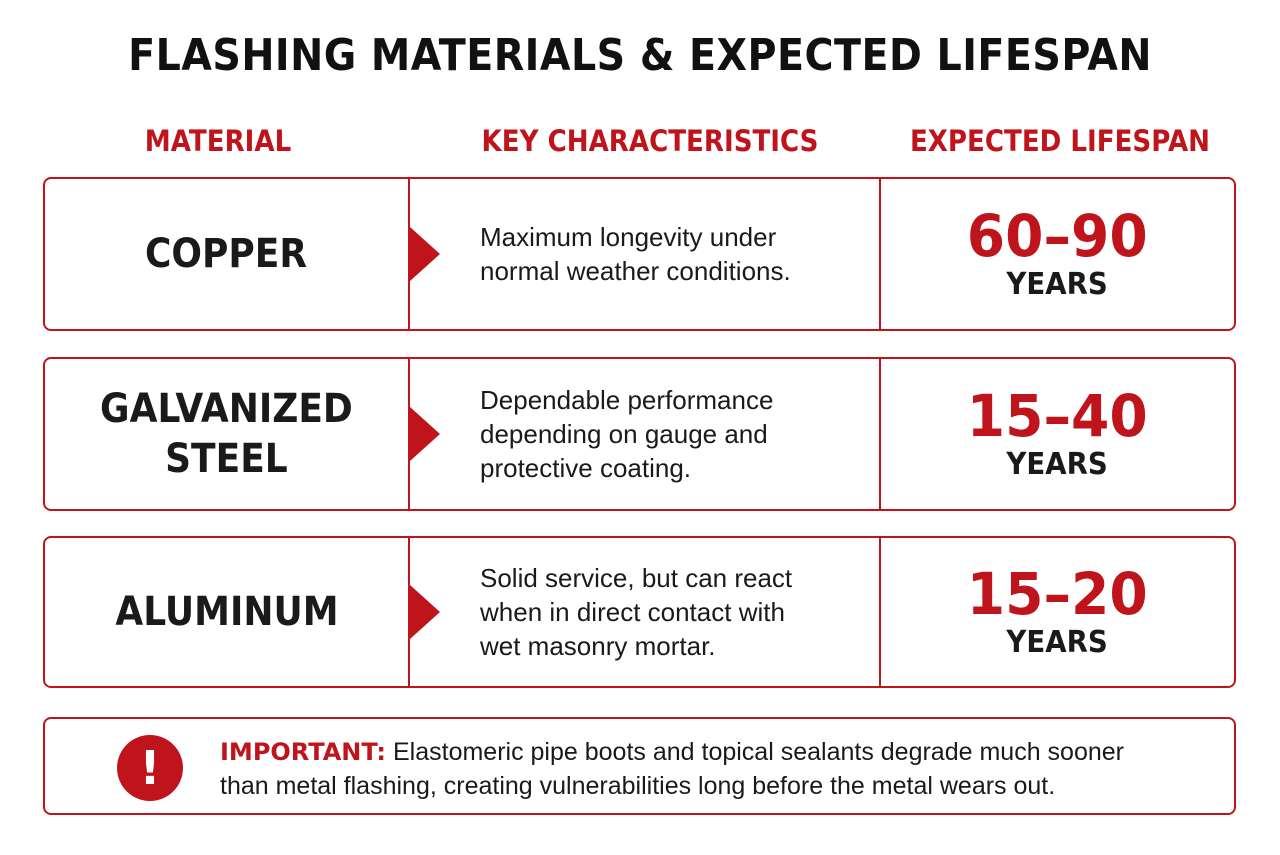  What do you see at coordinates (640, 55) in the screenshot?
I see `page-title: FLASHING MATERIALS & EXPECTED LIFESPAN` at bounding box center [640, 55].